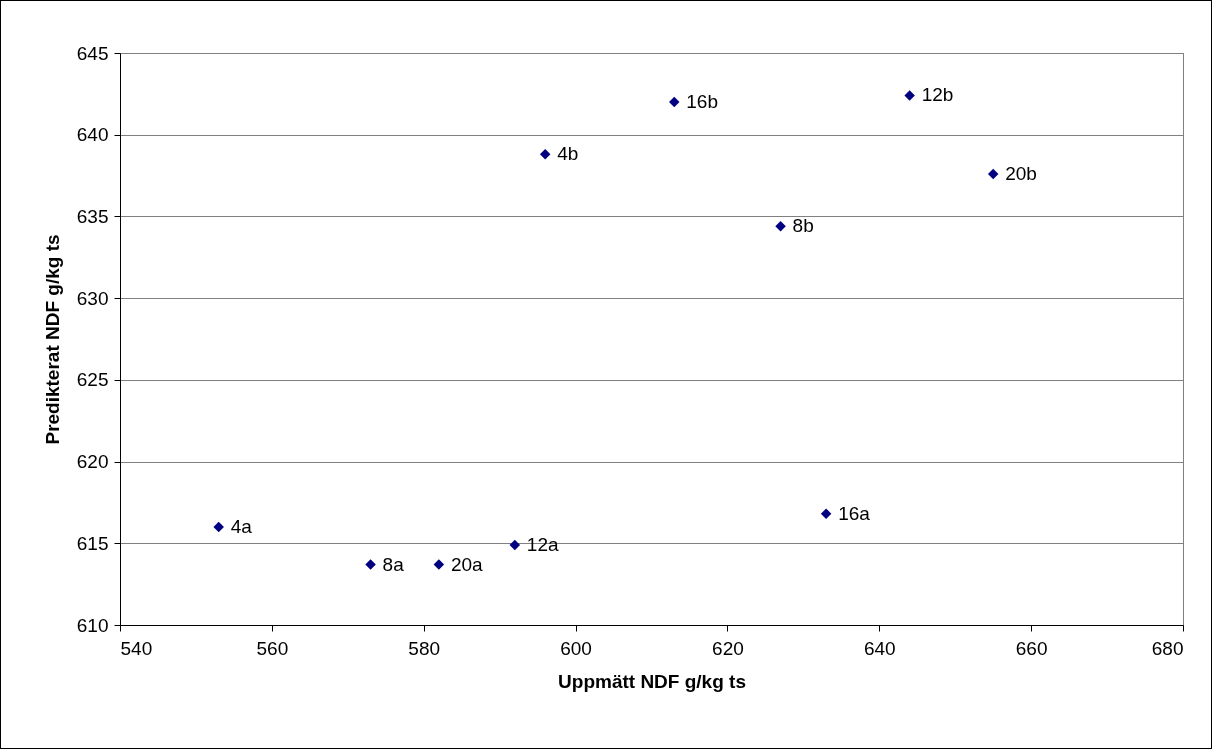 The image size is (1212, 749). I want to click on y-tick-label: 615, so click(92, 543).